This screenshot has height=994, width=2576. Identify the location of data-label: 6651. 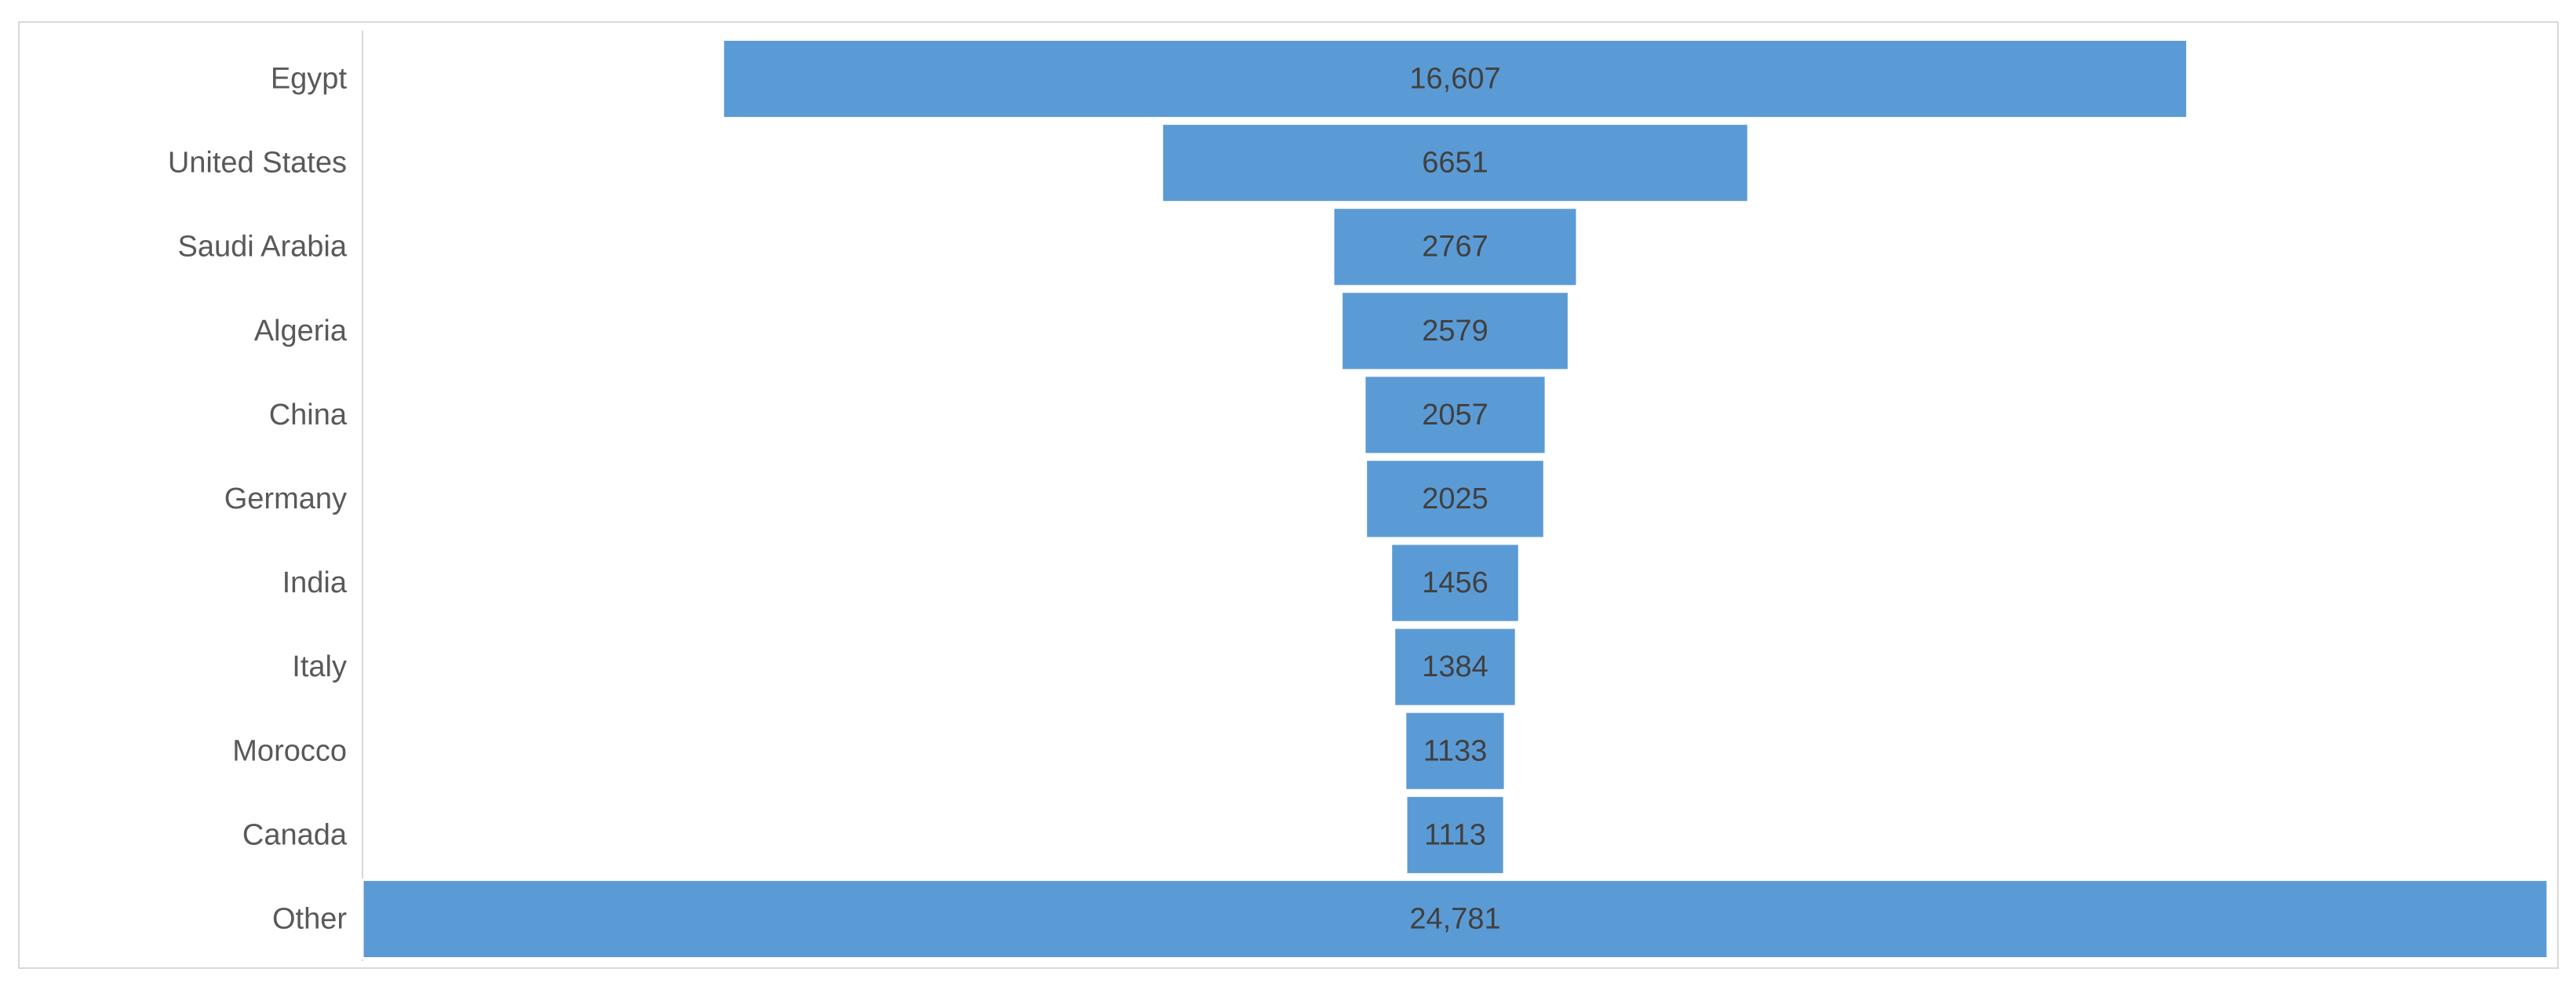
(1455, 163).